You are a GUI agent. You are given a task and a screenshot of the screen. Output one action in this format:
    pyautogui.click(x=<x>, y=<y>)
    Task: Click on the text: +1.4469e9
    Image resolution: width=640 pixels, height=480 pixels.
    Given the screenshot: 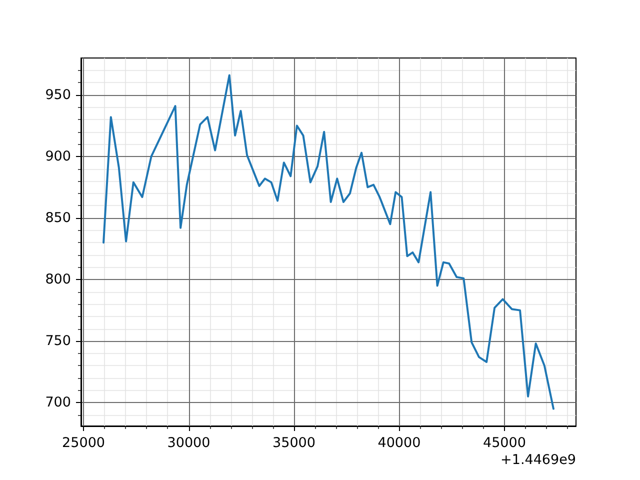 What is the action you would take?
    pyautogui.click(x=538, y=460)
    